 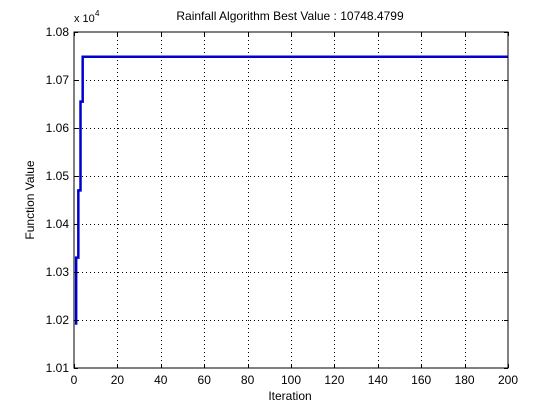 What do you see at coordinates (421, 380) in the screenshot?
I see `x-tick-label: 160` at bounding box center [421, 380].